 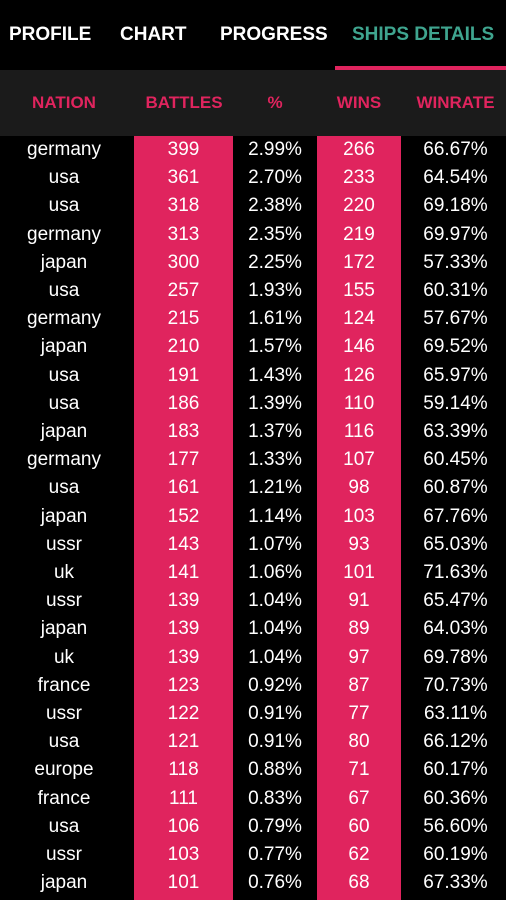 I want to click on battles-cell: 123, so click(x=183, y=685).